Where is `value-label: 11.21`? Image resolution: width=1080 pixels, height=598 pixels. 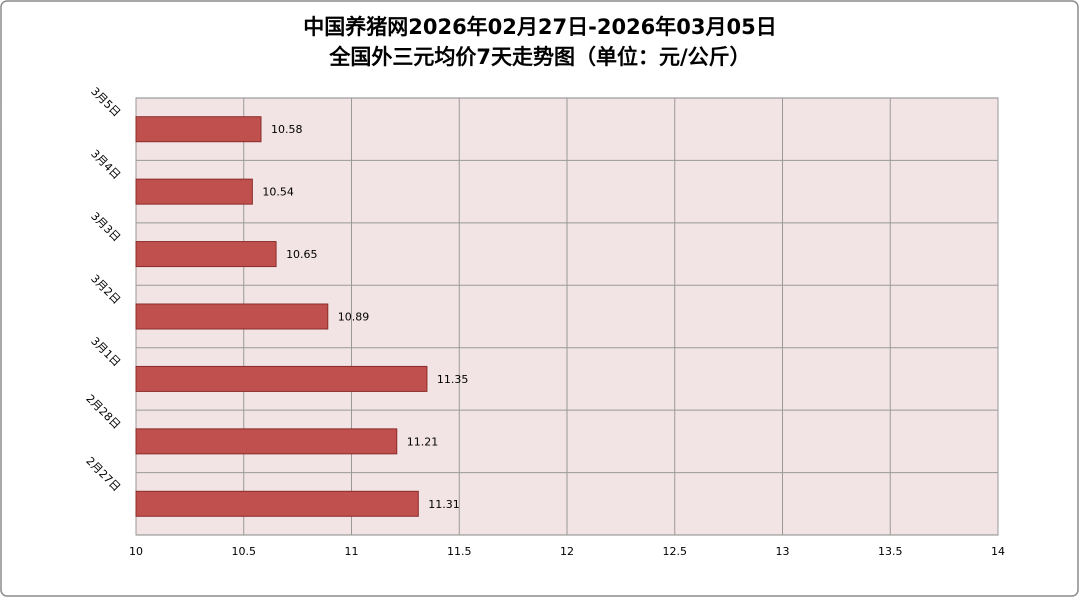
value-label: 11.21 is located at coordinates (423, 441).